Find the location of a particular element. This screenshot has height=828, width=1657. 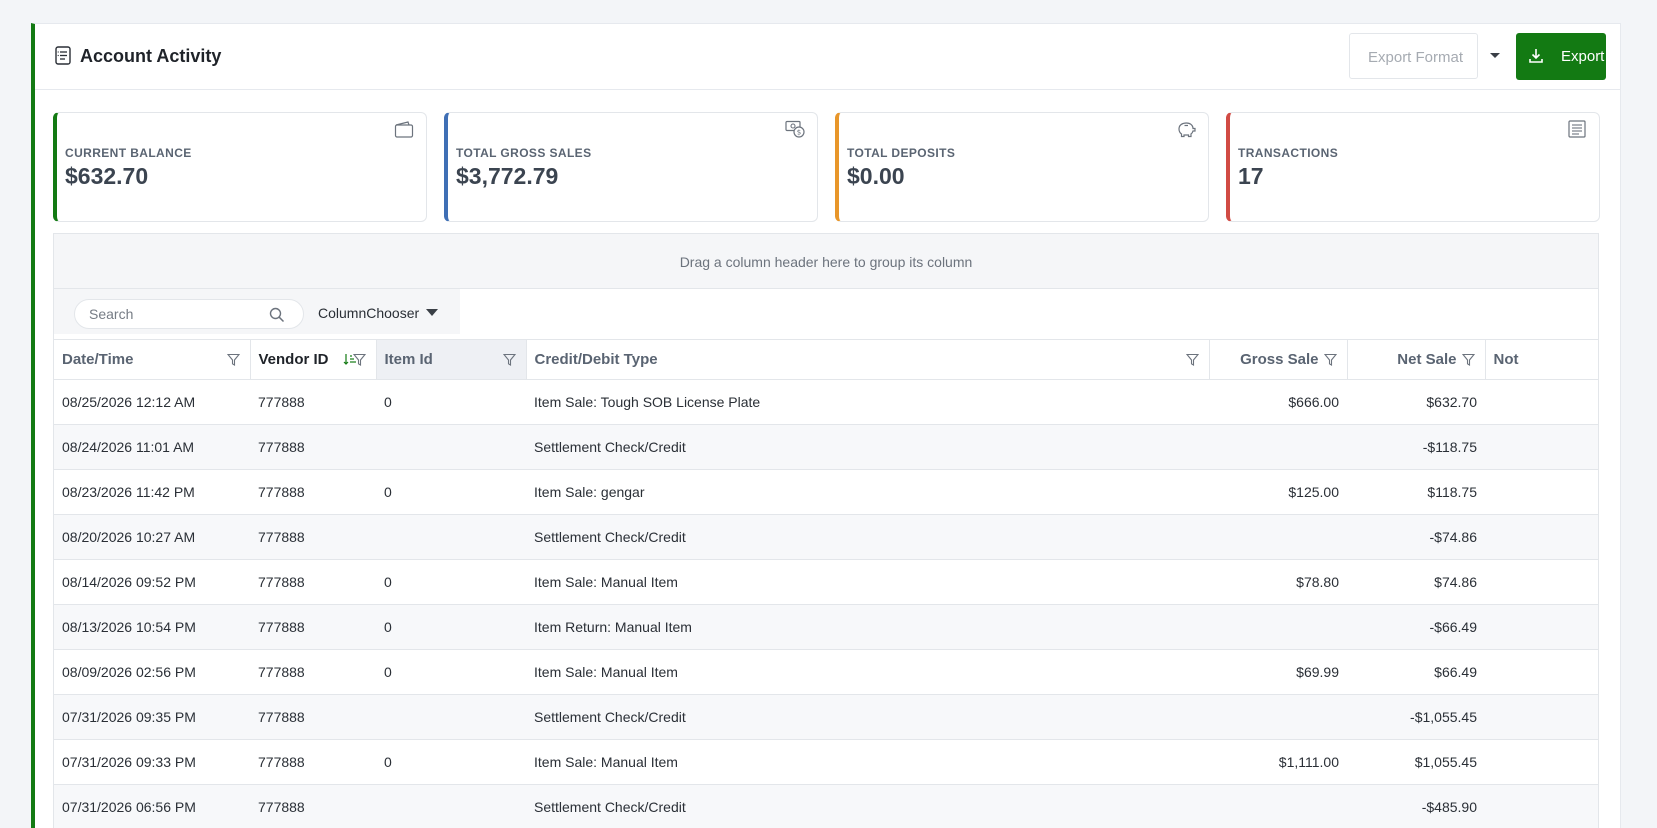

cell-net-sale: -$485.90 is located at coordinates (1416, 806).